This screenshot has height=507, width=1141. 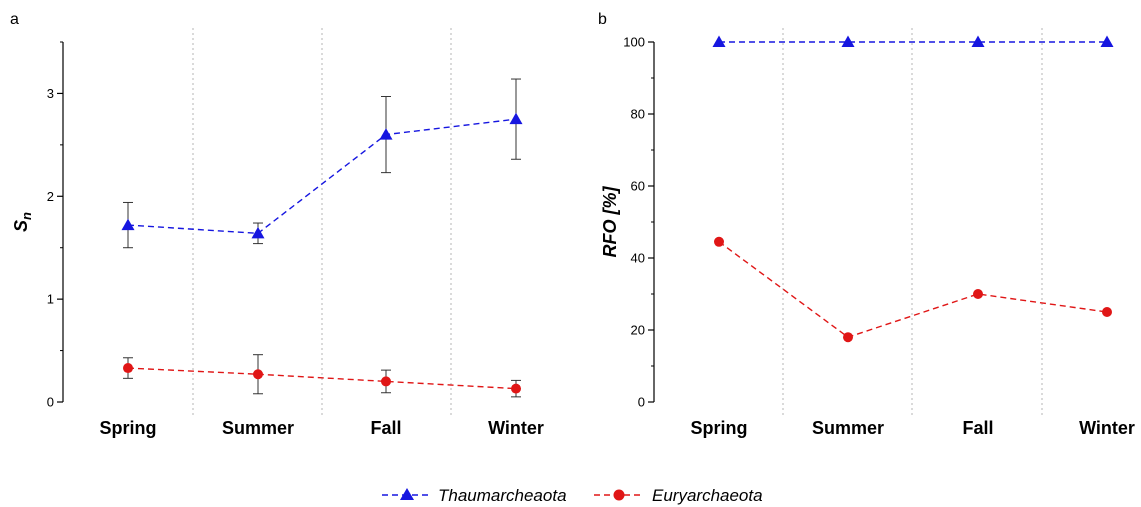 I want to click on panel-b-y-tick-label-100: 100, so click(x=634, y=42).